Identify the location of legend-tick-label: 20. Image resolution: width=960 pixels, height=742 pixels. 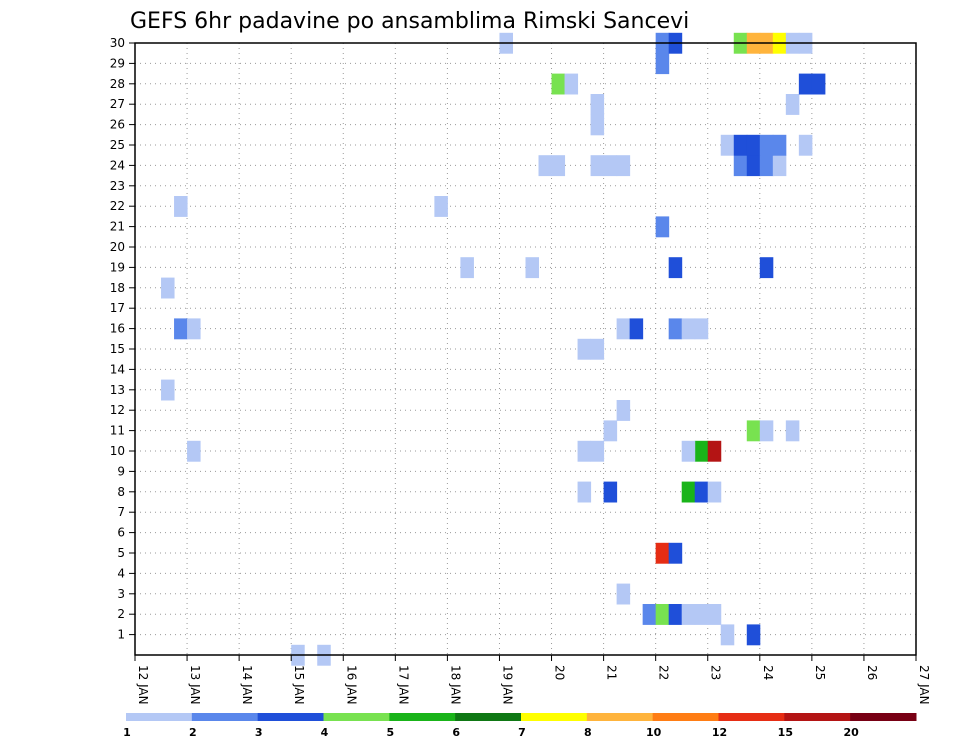
(852, 732).